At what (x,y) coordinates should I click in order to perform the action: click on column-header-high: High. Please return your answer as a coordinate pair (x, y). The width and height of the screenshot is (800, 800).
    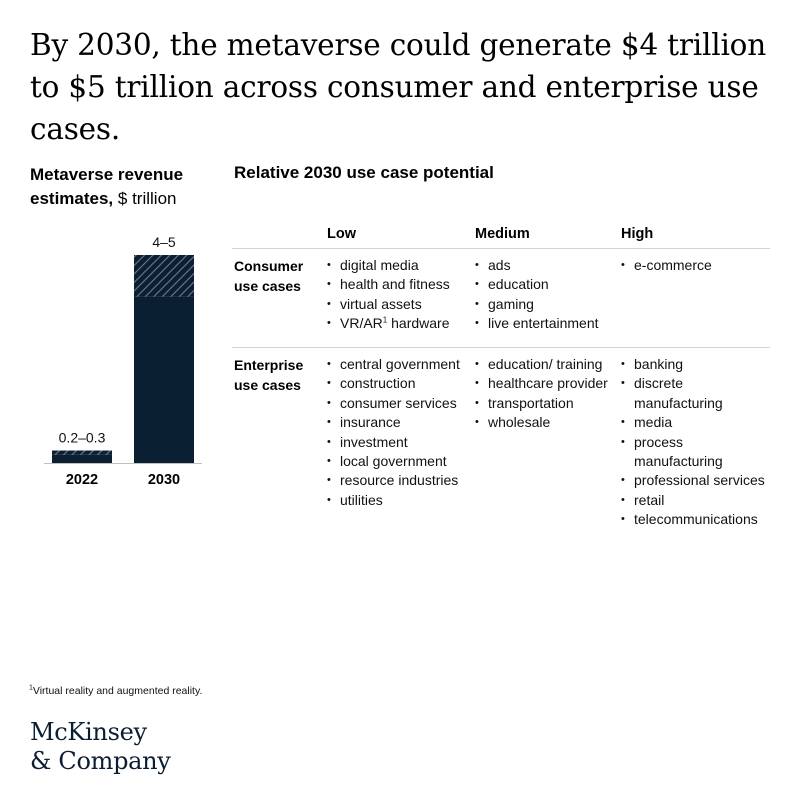
    Looking at the image, I should click on (637, 234).